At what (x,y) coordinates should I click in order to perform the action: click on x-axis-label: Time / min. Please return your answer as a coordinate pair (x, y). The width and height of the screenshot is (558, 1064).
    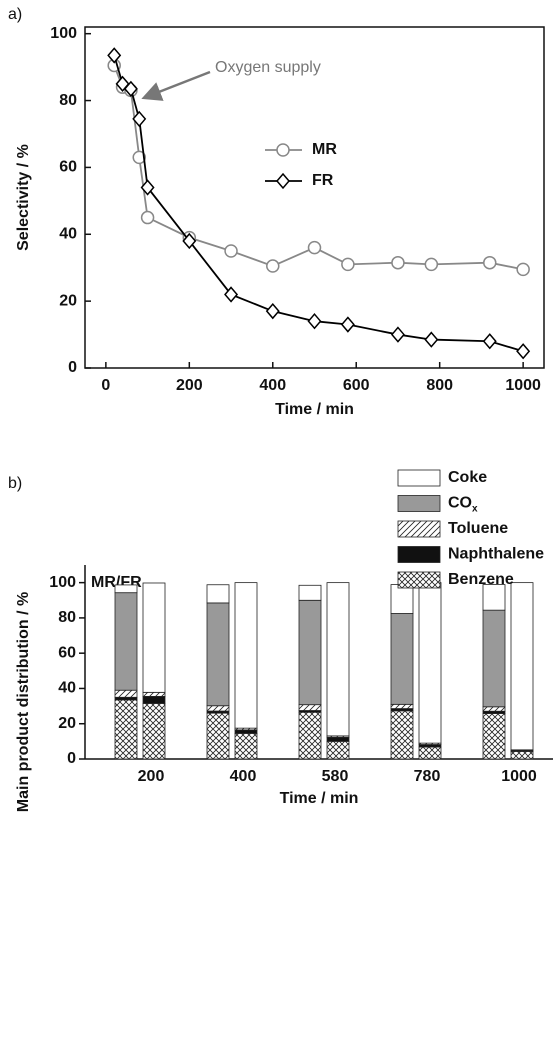
    Looking at the image, I should click on (314, 409).